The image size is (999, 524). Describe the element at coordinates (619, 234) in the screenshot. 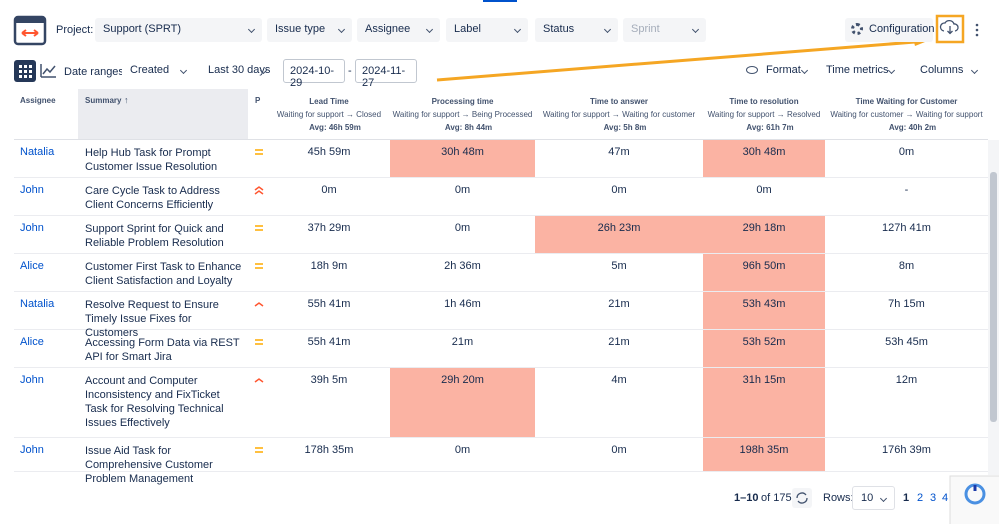

I see `metric-value: 26h 23m` at that location.